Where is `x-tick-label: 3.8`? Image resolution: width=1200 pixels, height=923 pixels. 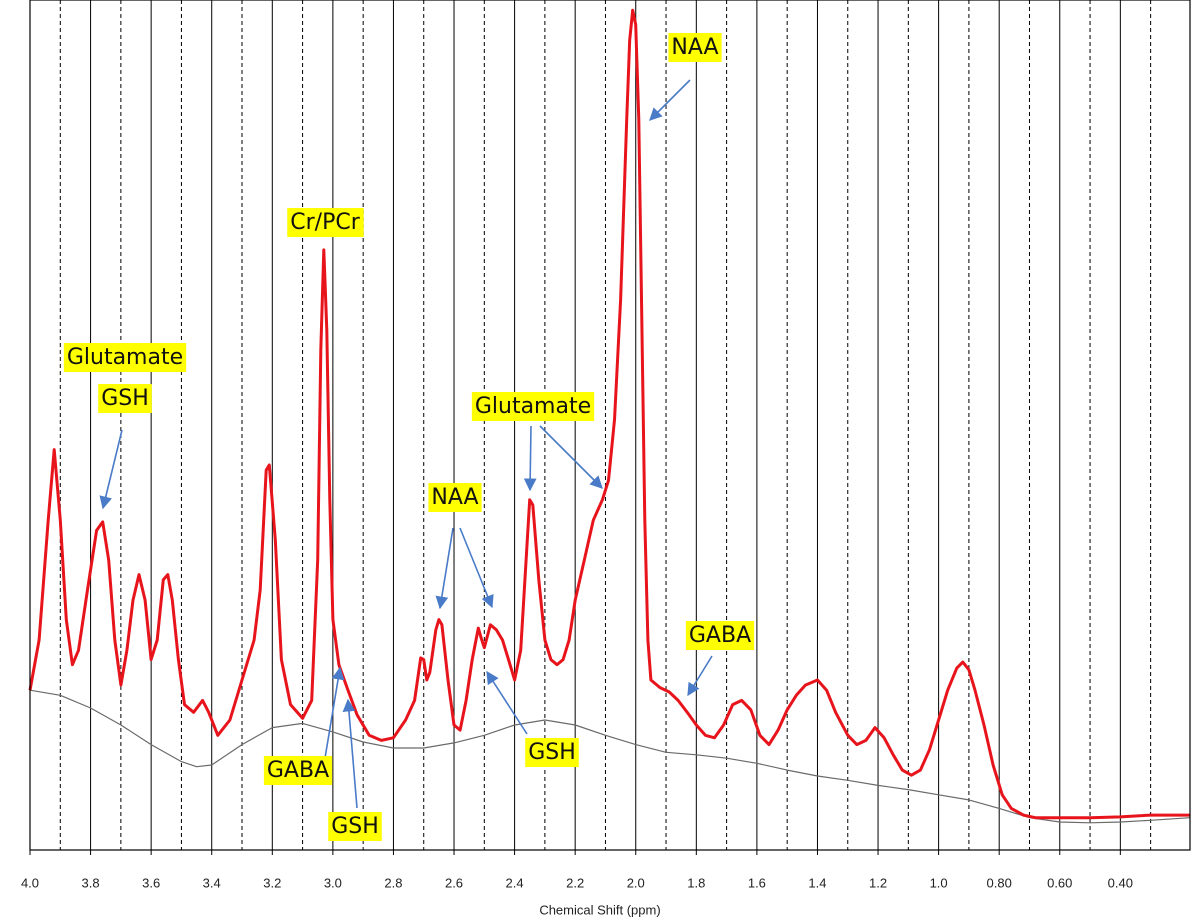
x-tick-label: 3.8 is located at coordinates (91, 882).